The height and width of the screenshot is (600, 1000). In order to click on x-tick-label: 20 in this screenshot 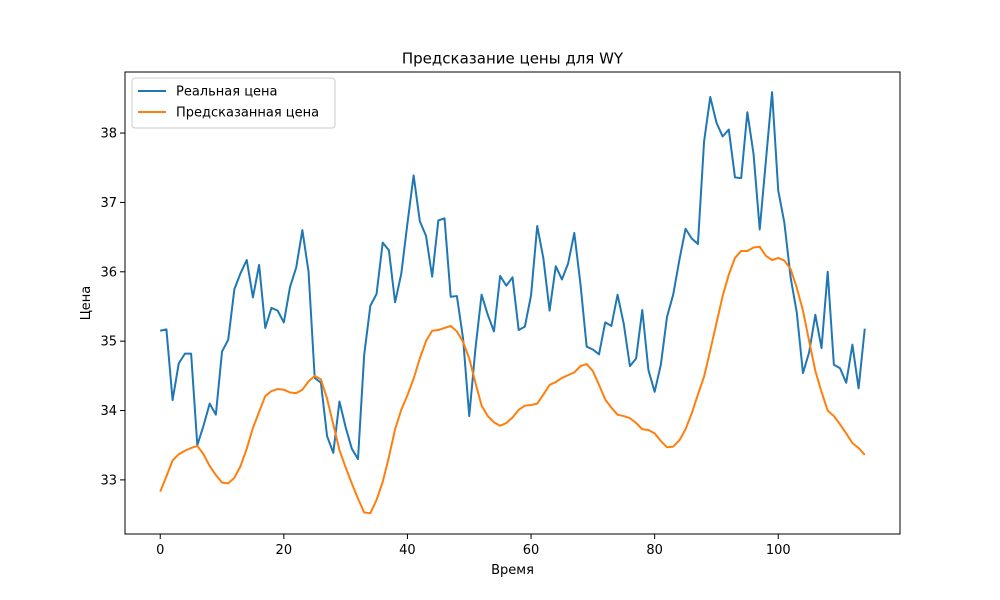, I will do `click(284, 550)`.